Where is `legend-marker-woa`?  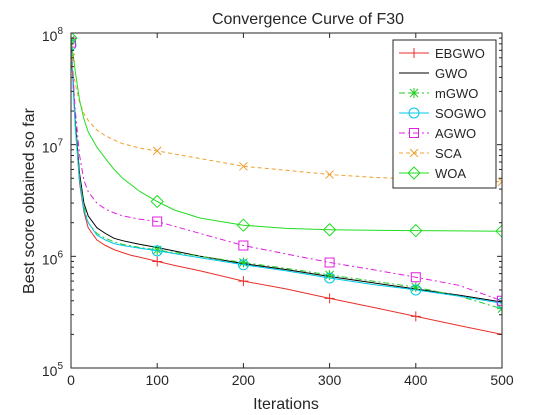 legend-marker-woa is located at coordinates (414, 173).